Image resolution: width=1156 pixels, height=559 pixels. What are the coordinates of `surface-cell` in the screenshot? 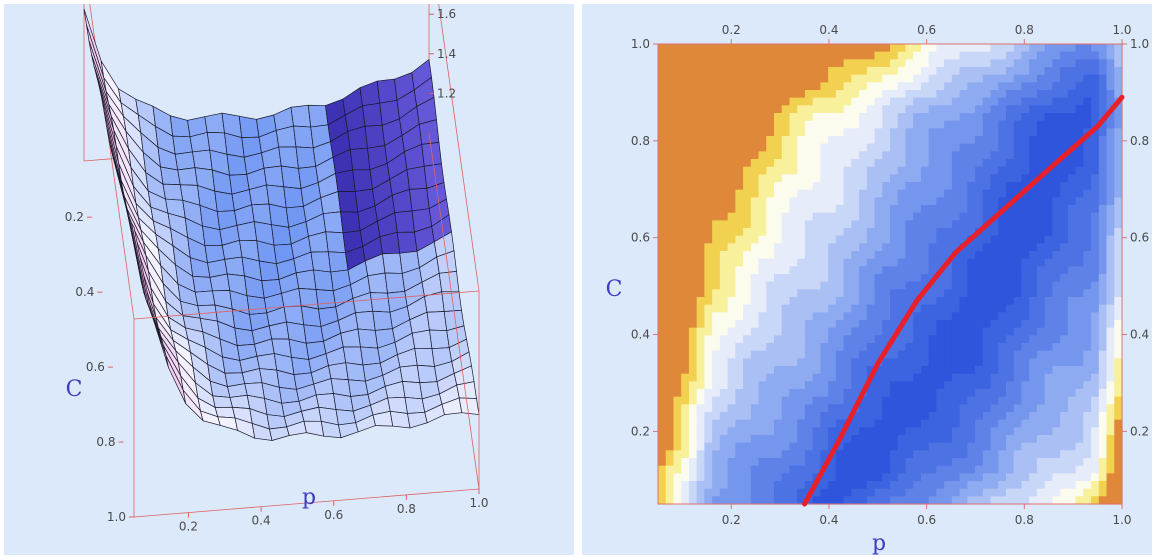 It's located at (301, 116).